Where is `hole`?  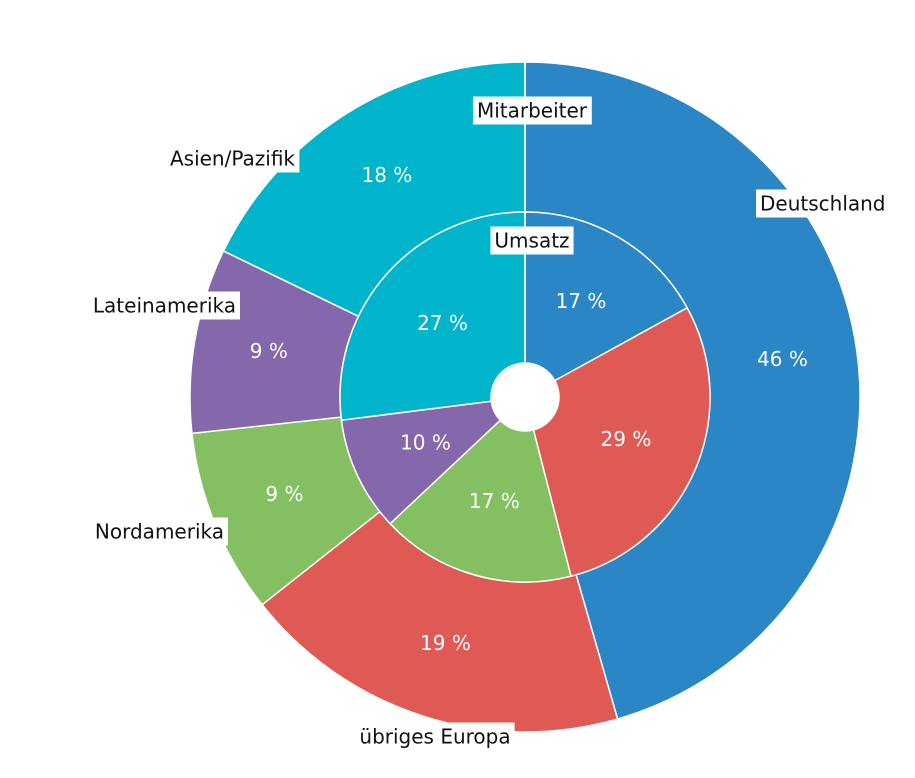
hole is located at coordinates (525, 397).